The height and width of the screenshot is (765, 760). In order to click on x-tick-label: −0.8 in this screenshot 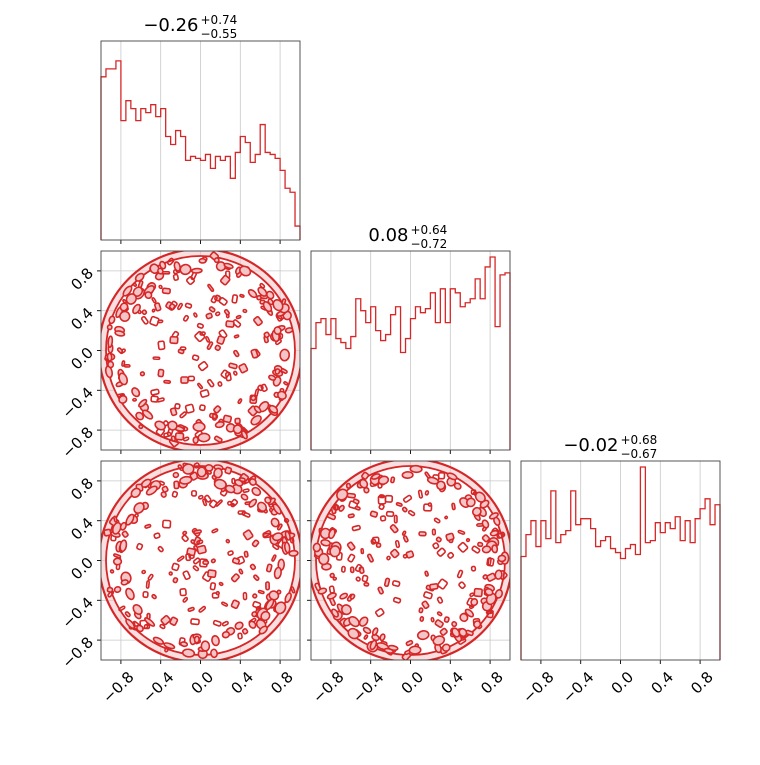, I will do `click(328, 687)`.